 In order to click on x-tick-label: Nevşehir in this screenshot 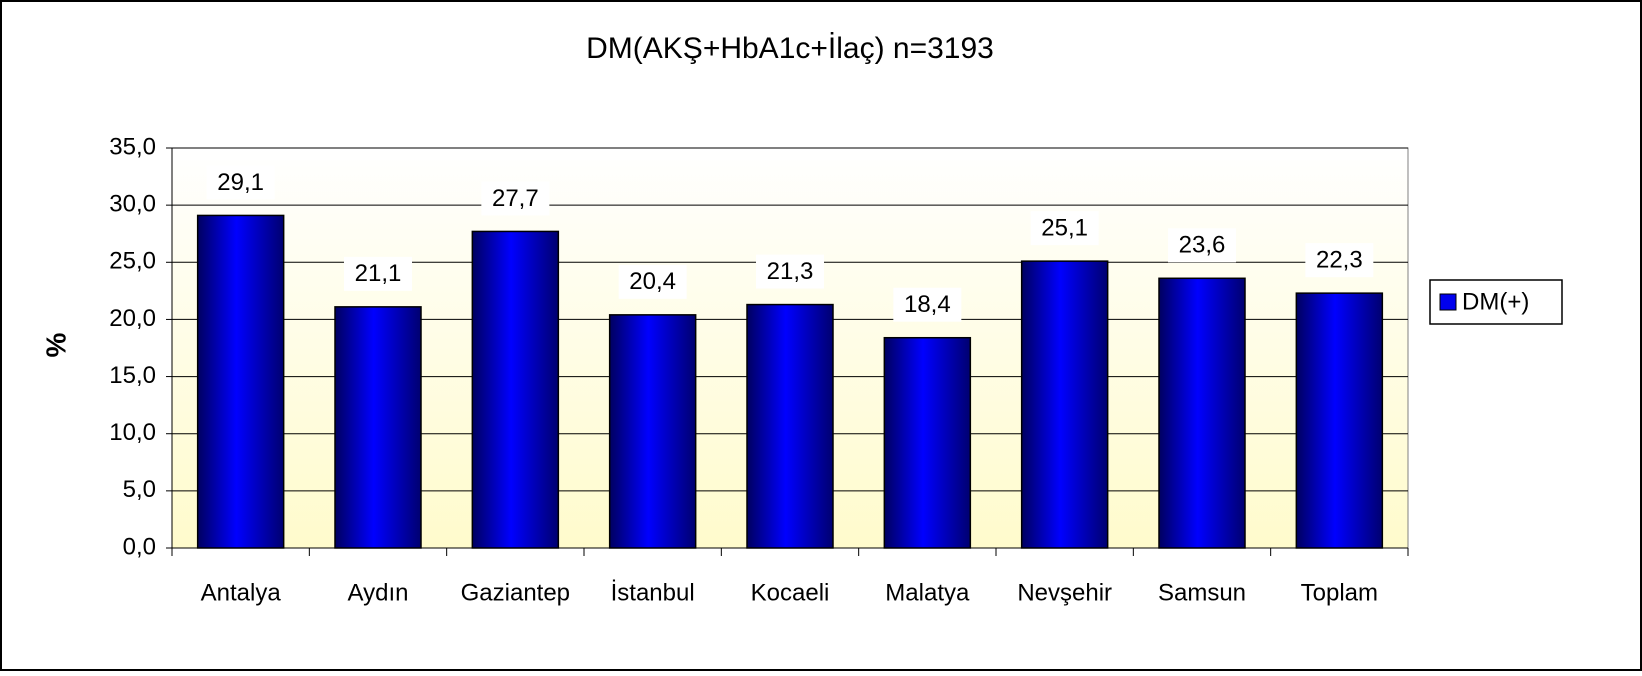, I will do `click(1064, 592)`.